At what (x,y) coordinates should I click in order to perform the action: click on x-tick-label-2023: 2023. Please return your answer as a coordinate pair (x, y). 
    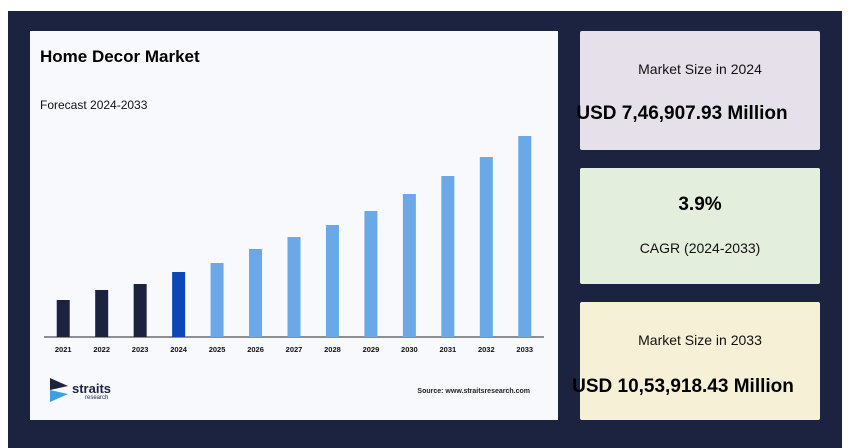
    Looking at the image, I should click on (140, 349).